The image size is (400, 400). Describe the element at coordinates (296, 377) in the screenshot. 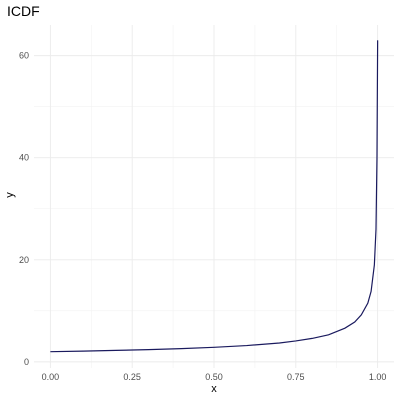

I see `x-tick-label: 0.75` at that location.